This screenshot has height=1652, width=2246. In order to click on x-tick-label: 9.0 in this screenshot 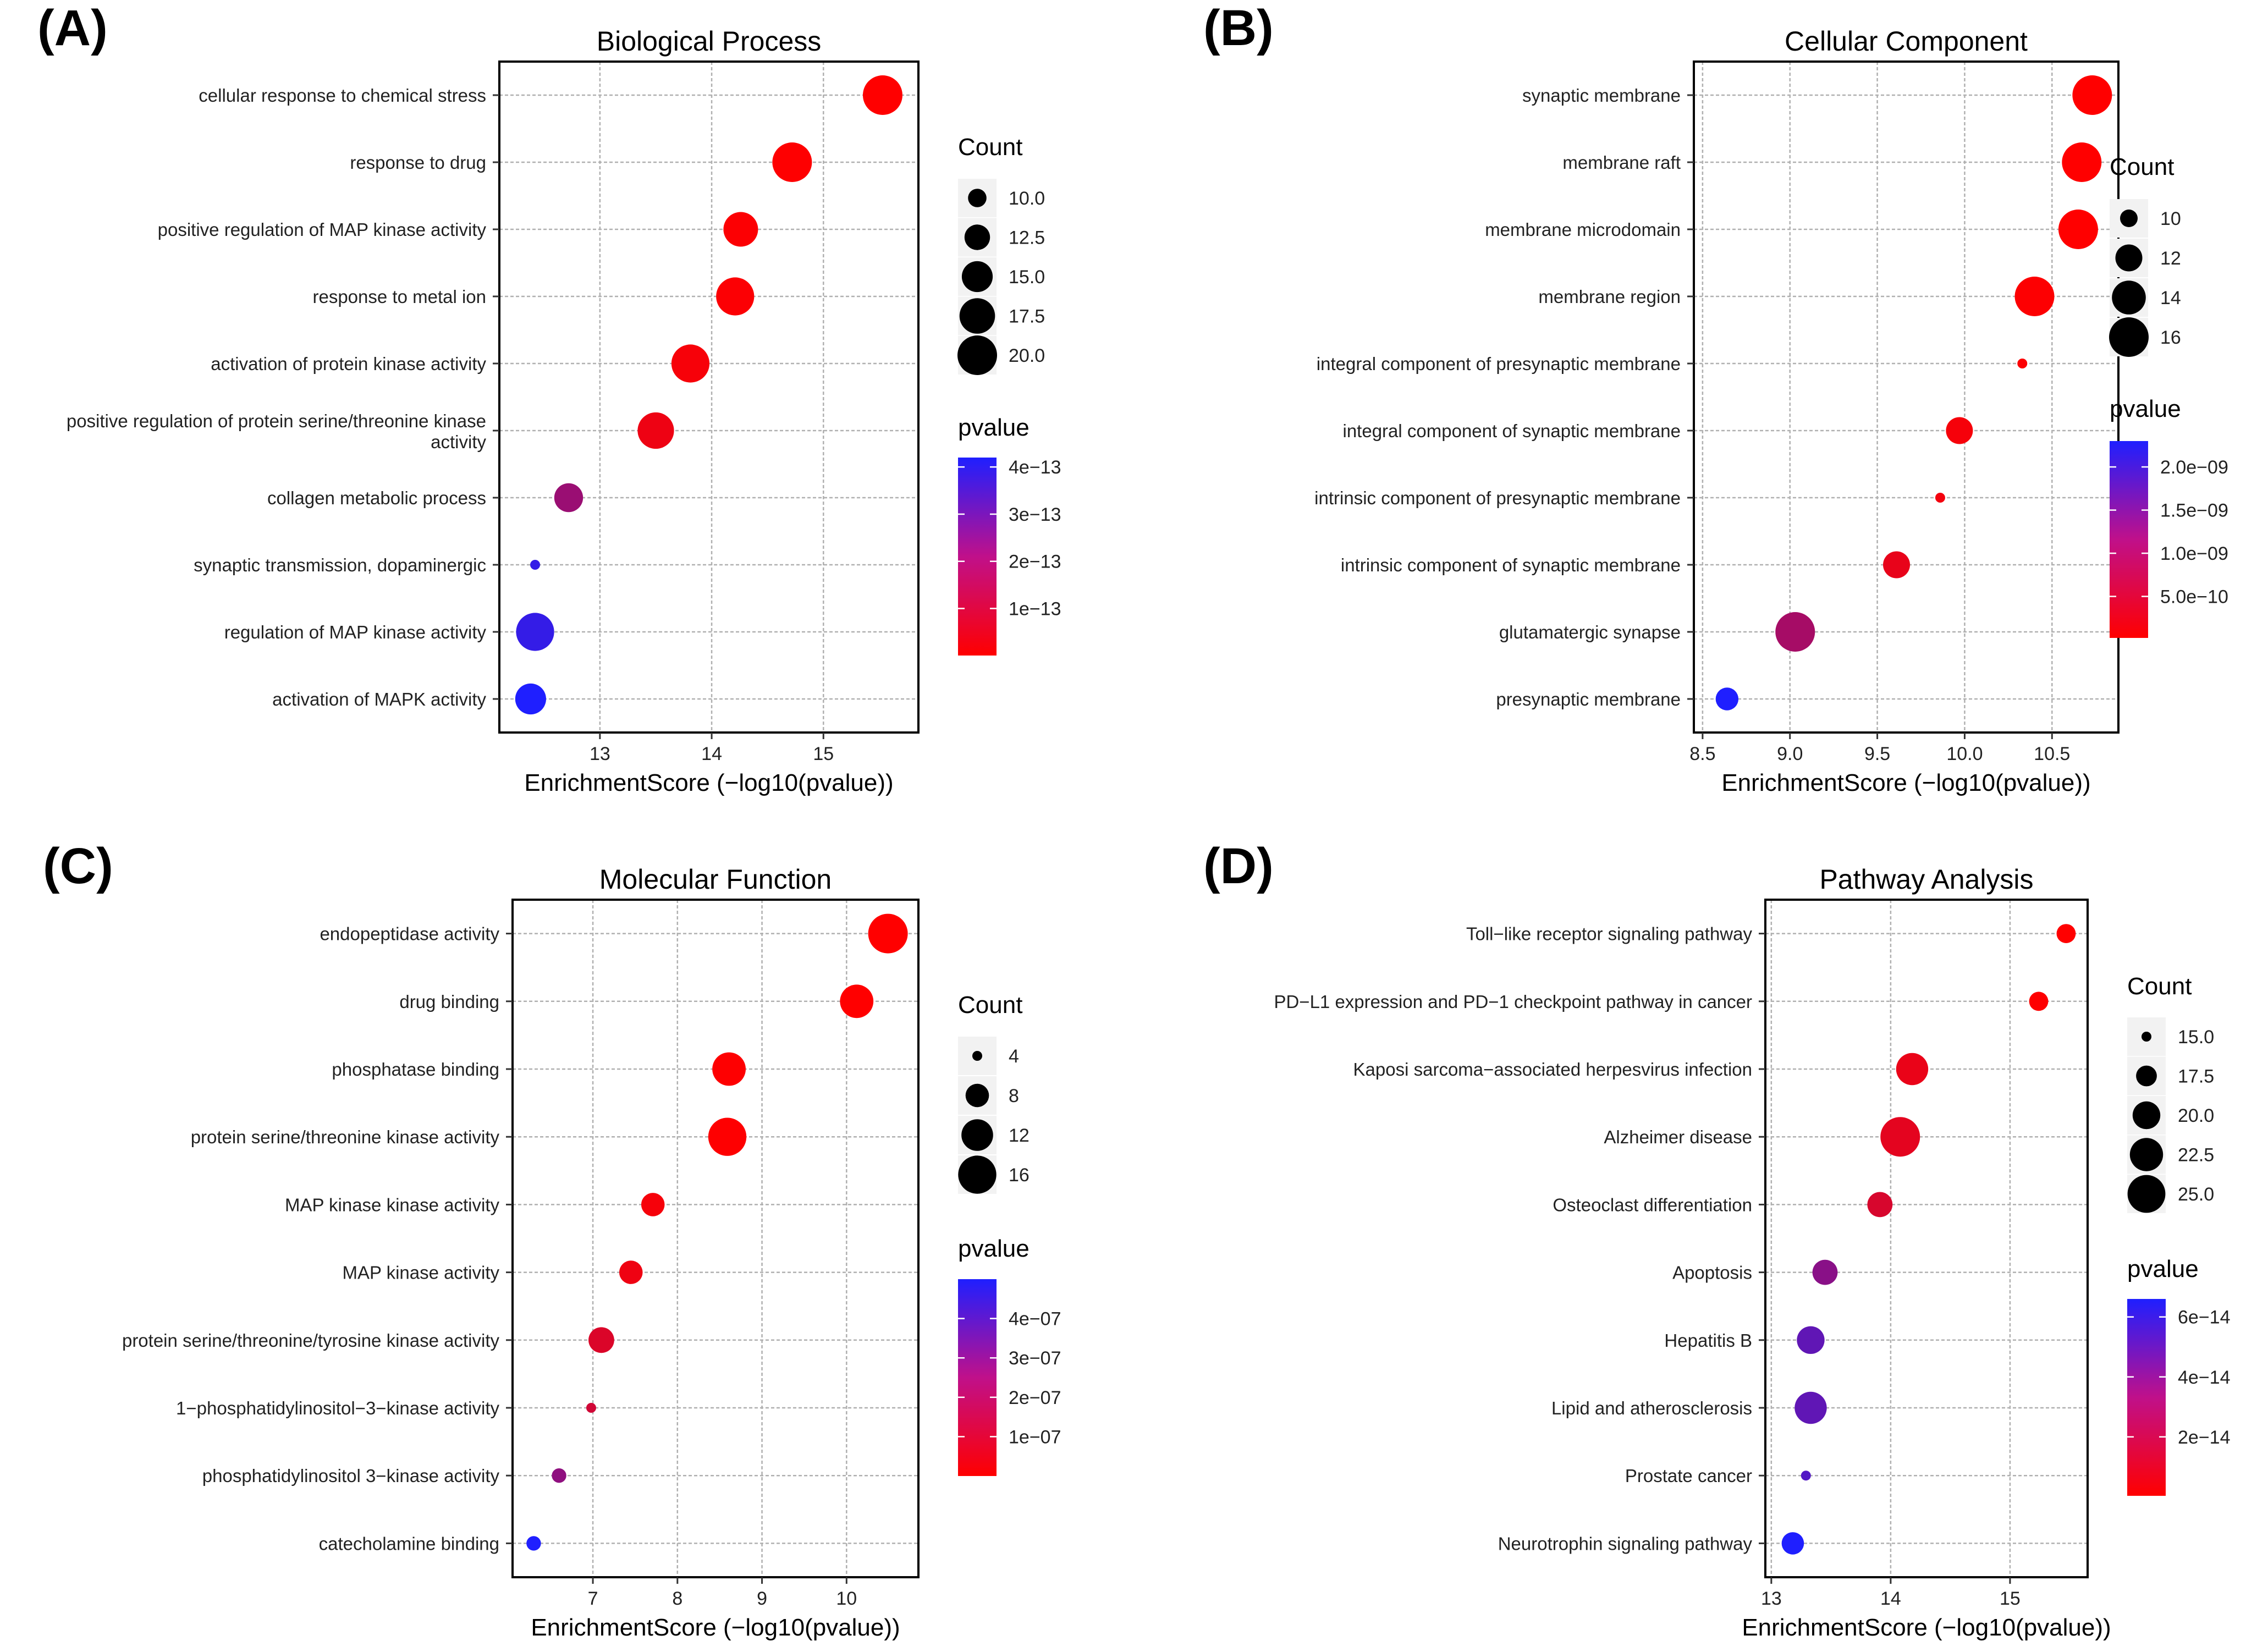, I will do `click(1790, 754)`.